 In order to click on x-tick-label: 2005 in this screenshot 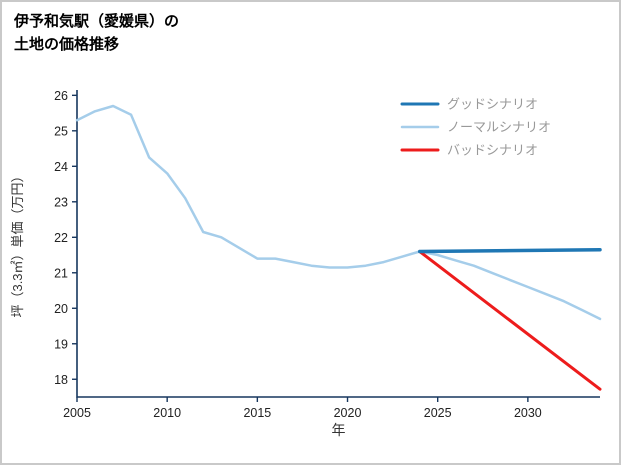, I will do `click(77, 413)`.